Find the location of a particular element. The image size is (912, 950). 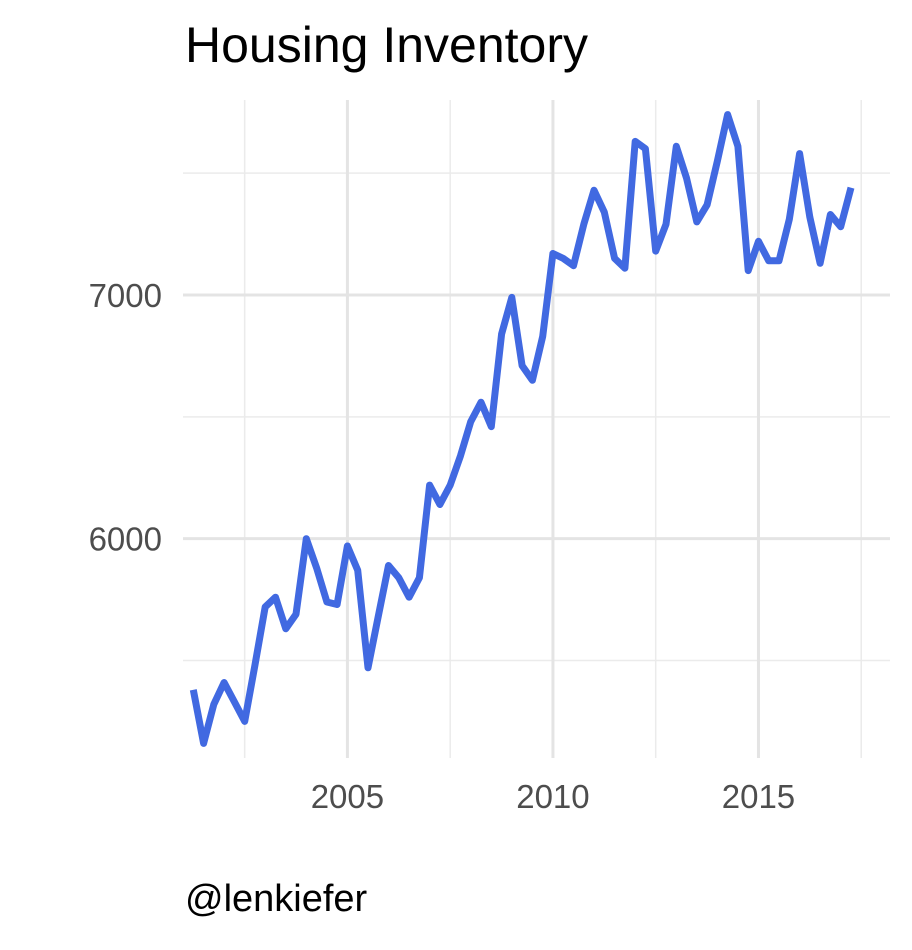

y-axis-labels: 6000 7000 is located at coordinates (125, 417).